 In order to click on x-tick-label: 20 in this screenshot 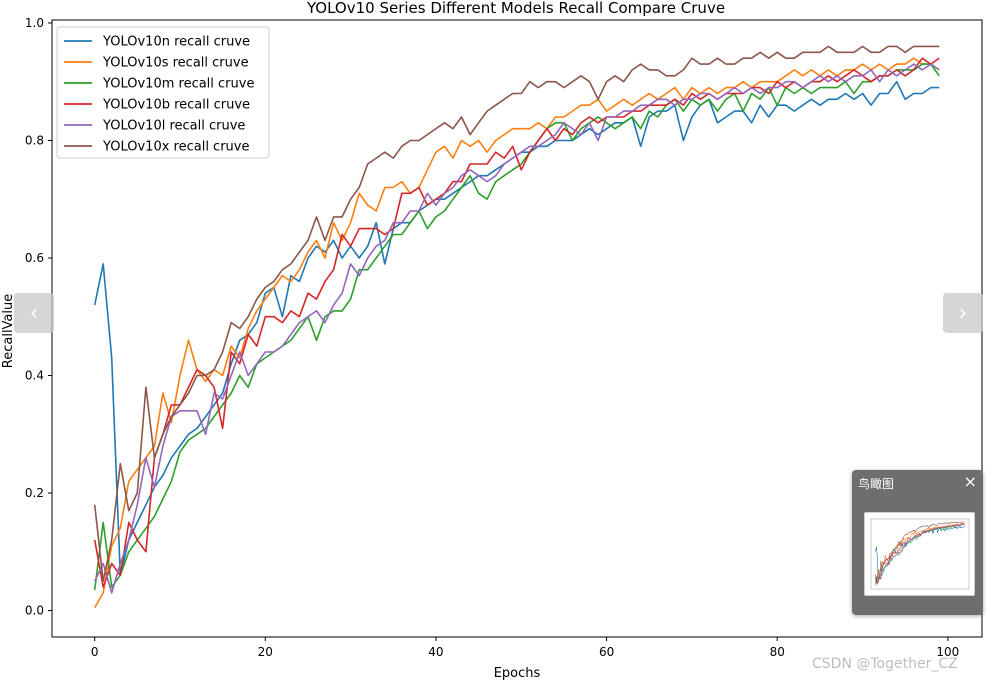, I will do `click(265, 652)`.